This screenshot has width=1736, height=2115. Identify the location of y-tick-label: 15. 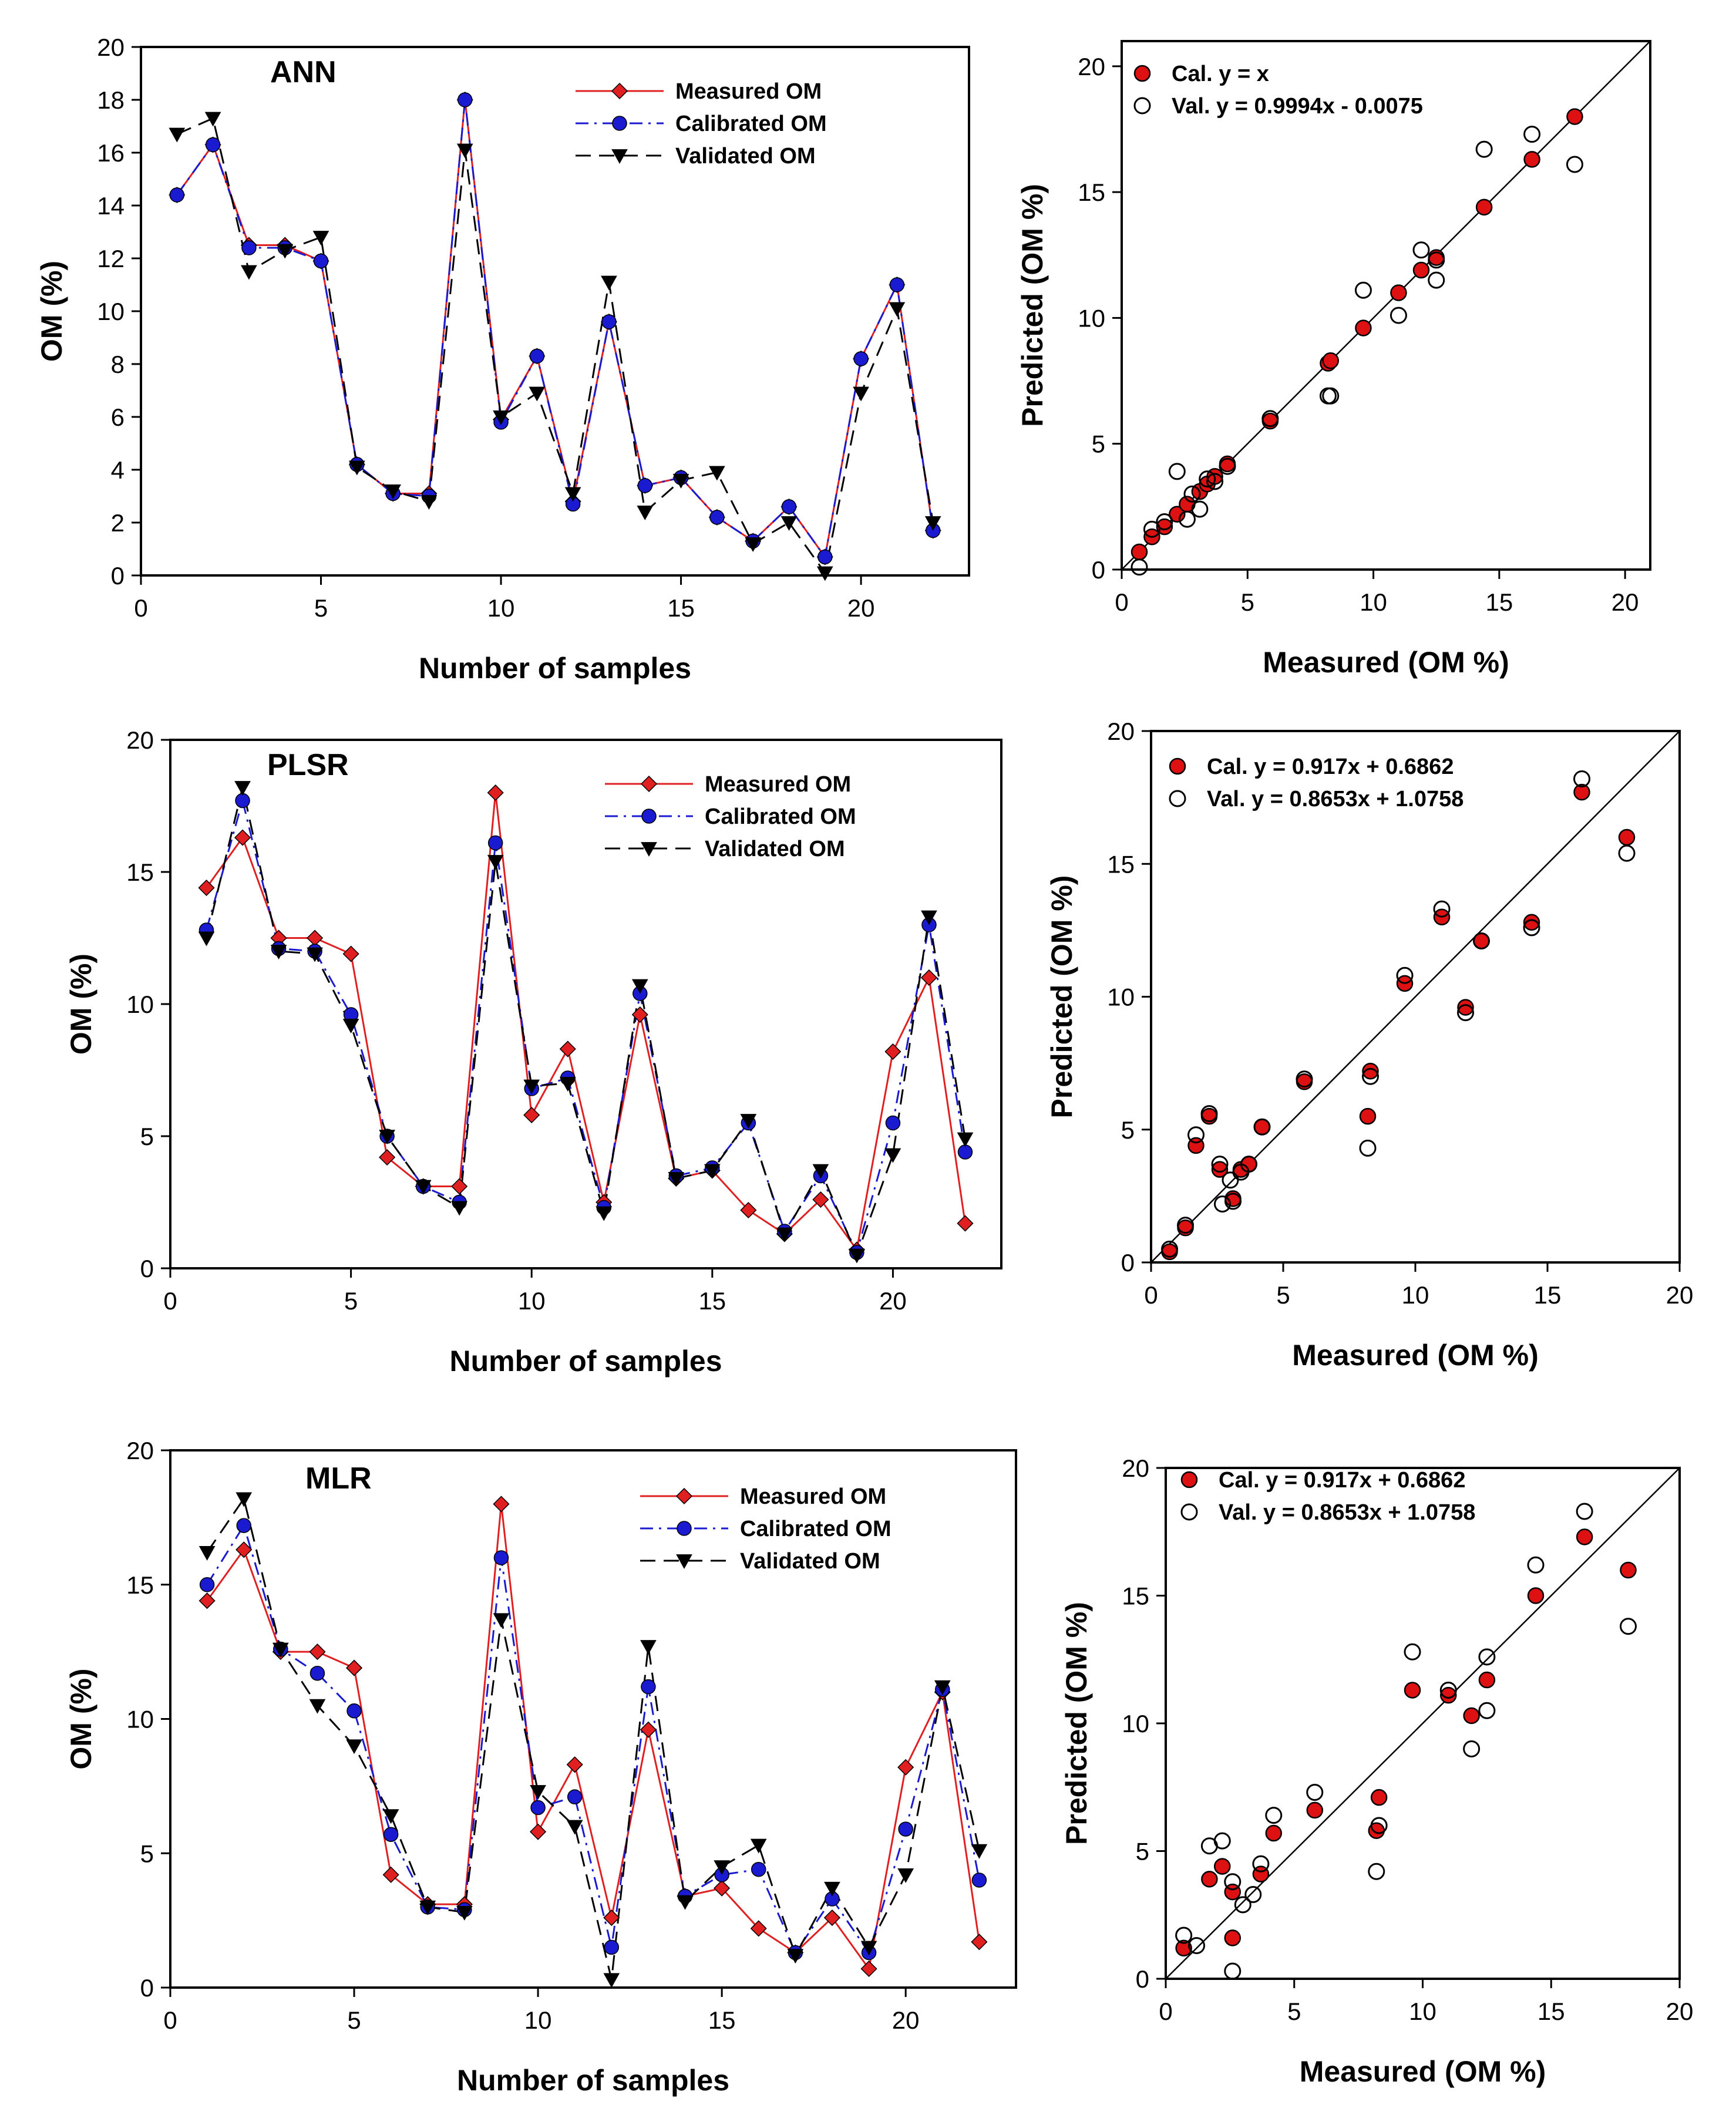
(140, 1585).